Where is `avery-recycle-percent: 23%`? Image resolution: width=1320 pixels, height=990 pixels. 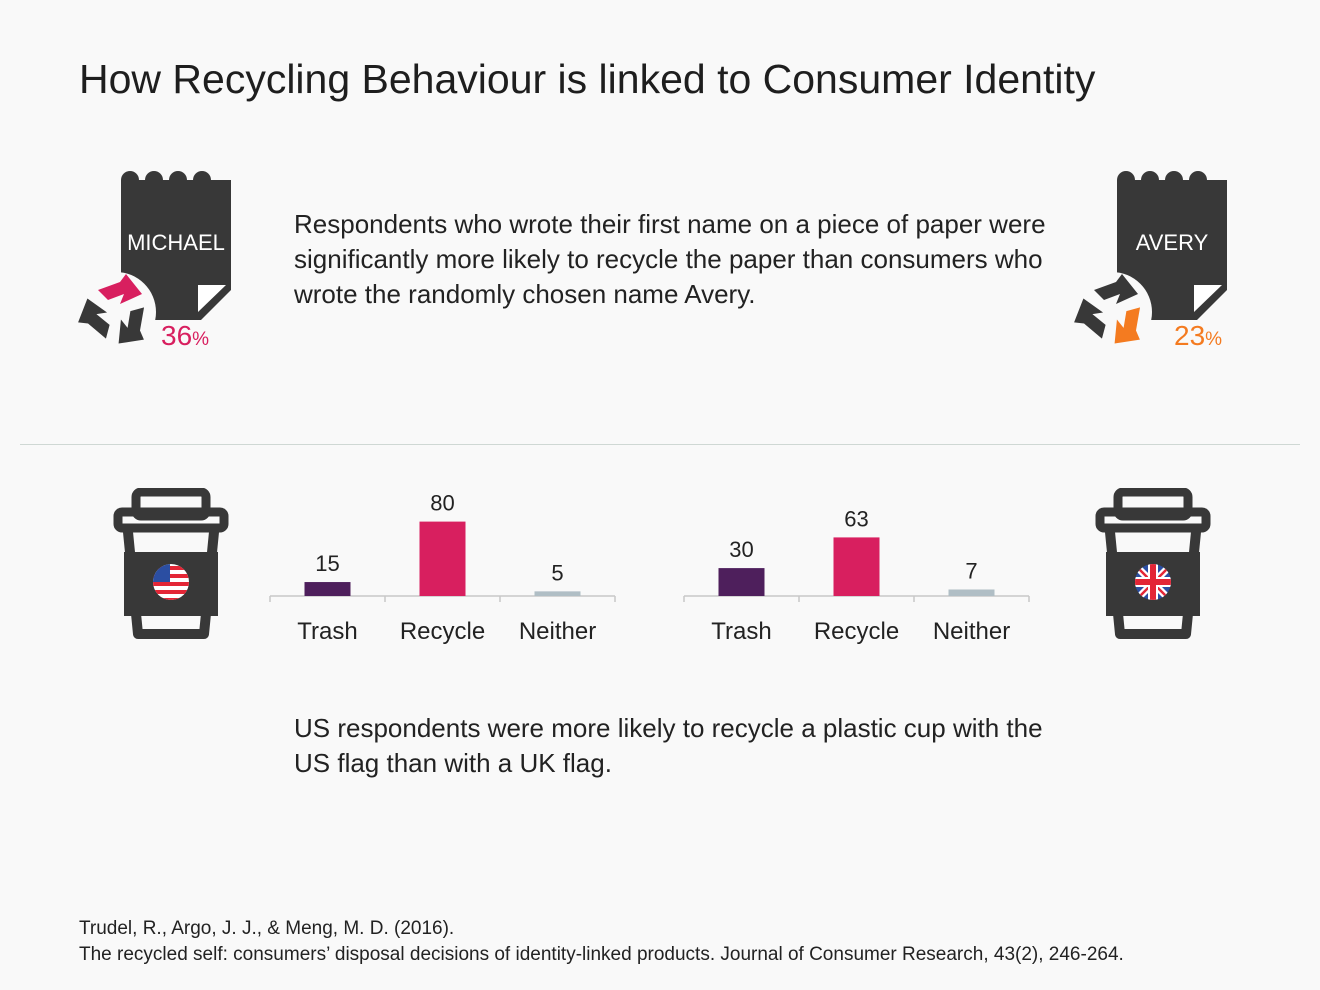
avery-recycle-percent: 23% is located at coordinates (1198, 336).